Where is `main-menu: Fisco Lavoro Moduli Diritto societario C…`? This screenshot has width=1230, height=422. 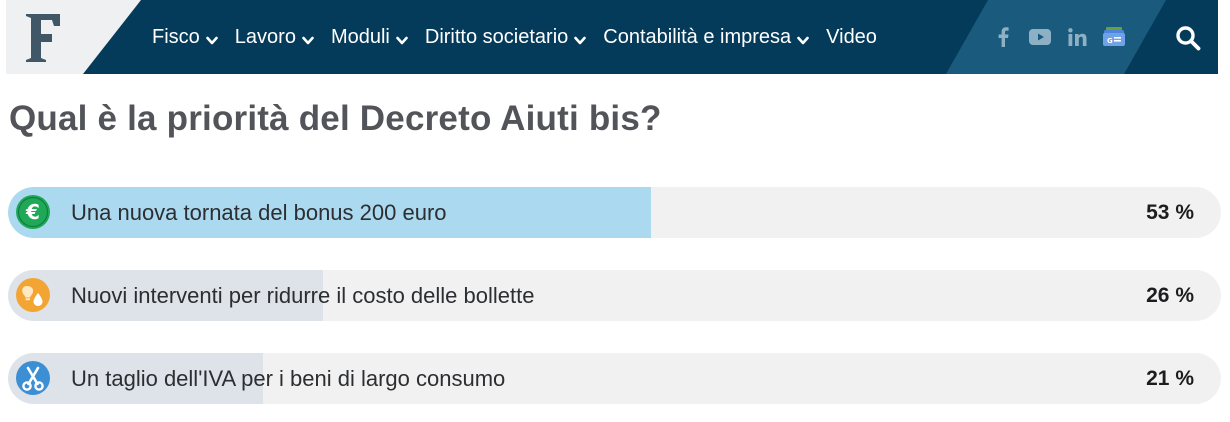
main-menu: Fisco Lavoro Moduli Diritto societario C… is located at coordinates (523, 37).